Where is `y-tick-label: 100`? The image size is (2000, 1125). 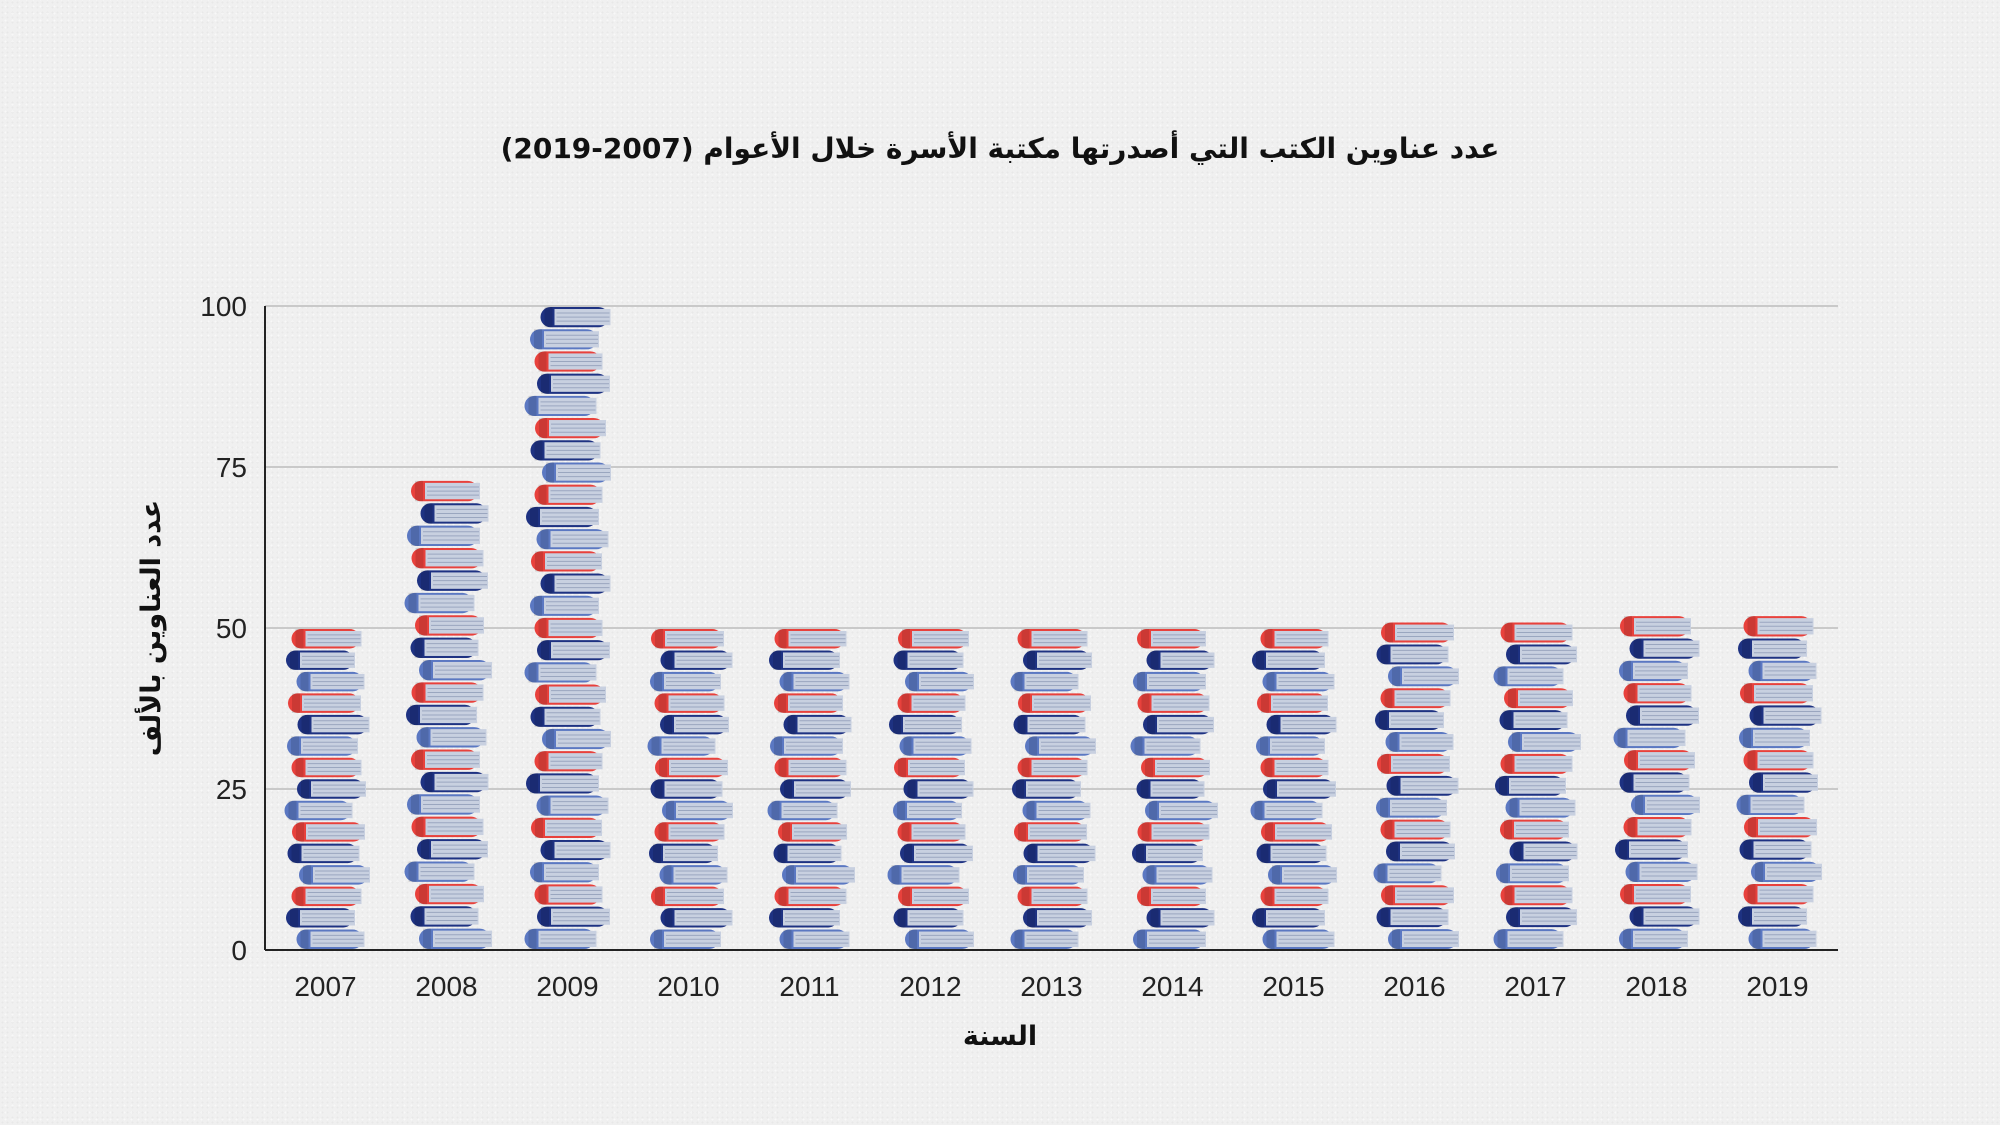
y-tick-label: 100 is located at coordinates (223, 306).